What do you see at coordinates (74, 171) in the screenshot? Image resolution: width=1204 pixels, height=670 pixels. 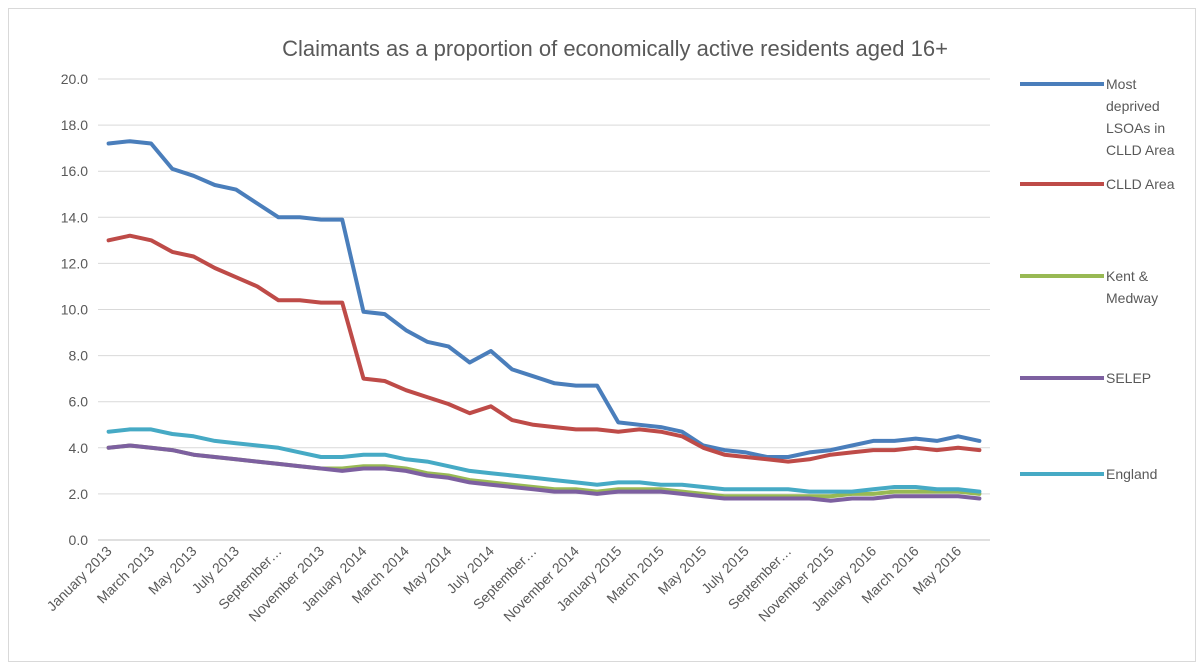 I see `y-tick-label: 16.0` at bounding box center [74, 171].